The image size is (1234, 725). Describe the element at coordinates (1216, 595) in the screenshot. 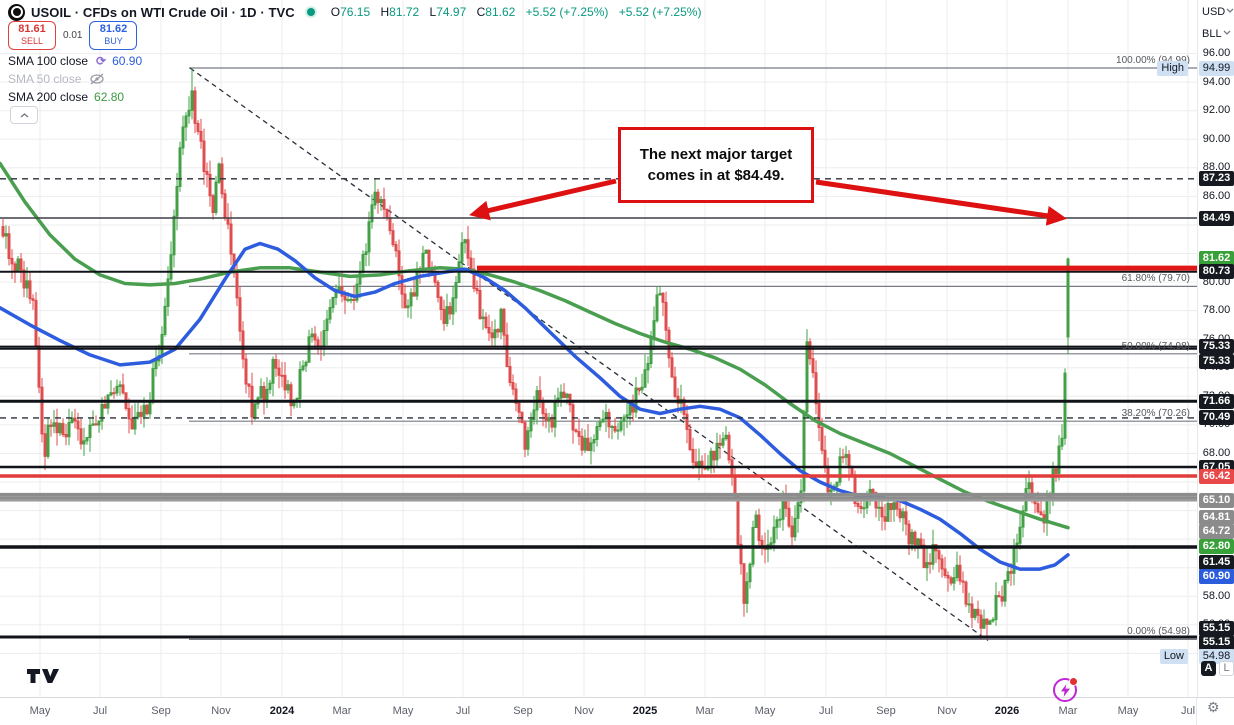

I see `axis-label: 58.00` at that location.